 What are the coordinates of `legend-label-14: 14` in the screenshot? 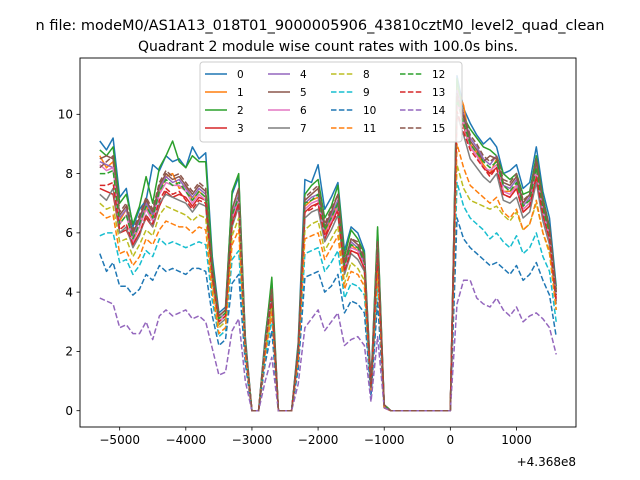 It's located at (439, 111).